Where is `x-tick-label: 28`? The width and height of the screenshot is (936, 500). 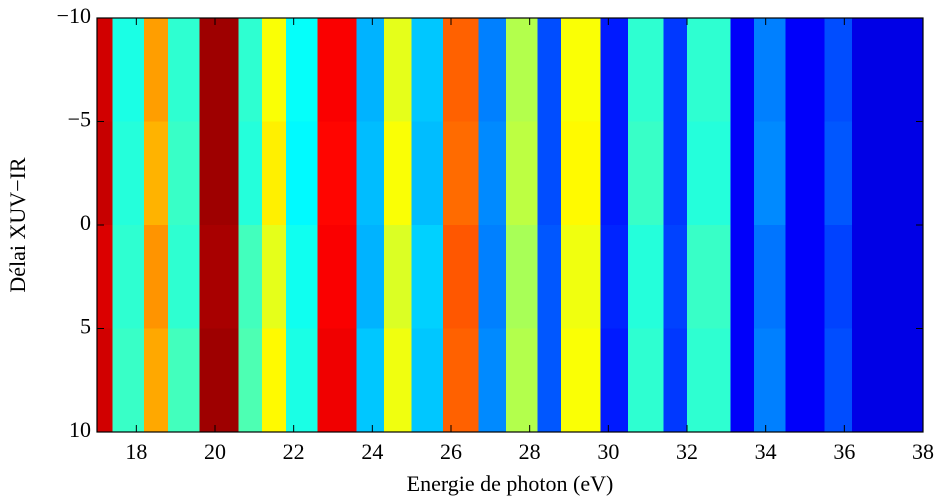
x-tick-label: 28 is located at coordinates (530, 451).